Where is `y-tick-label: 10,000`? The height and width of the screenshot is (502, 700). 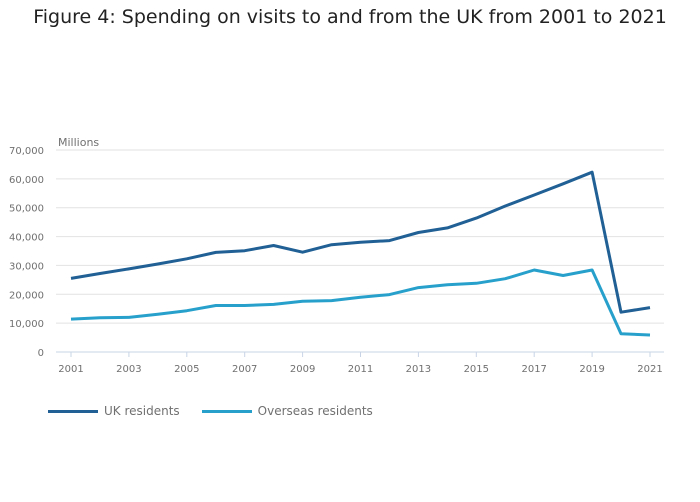 y-tick-label: 10,000 is located at coordinates (26, 324).